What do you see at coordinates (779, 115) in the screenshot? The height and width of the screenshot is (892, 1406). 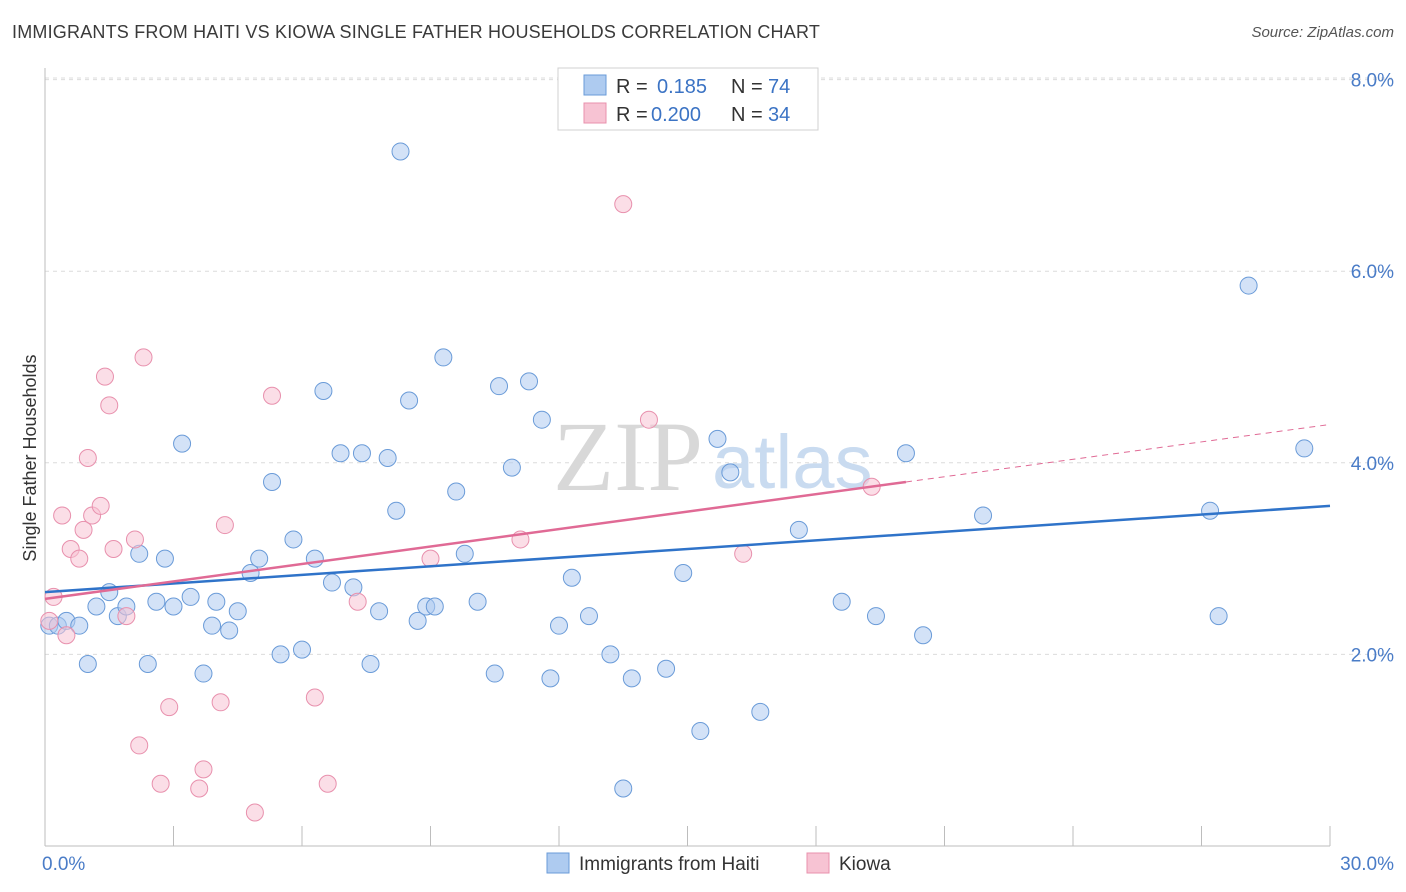 I see `legend-n-value-pink: 34` at bounding box center [779, 115].